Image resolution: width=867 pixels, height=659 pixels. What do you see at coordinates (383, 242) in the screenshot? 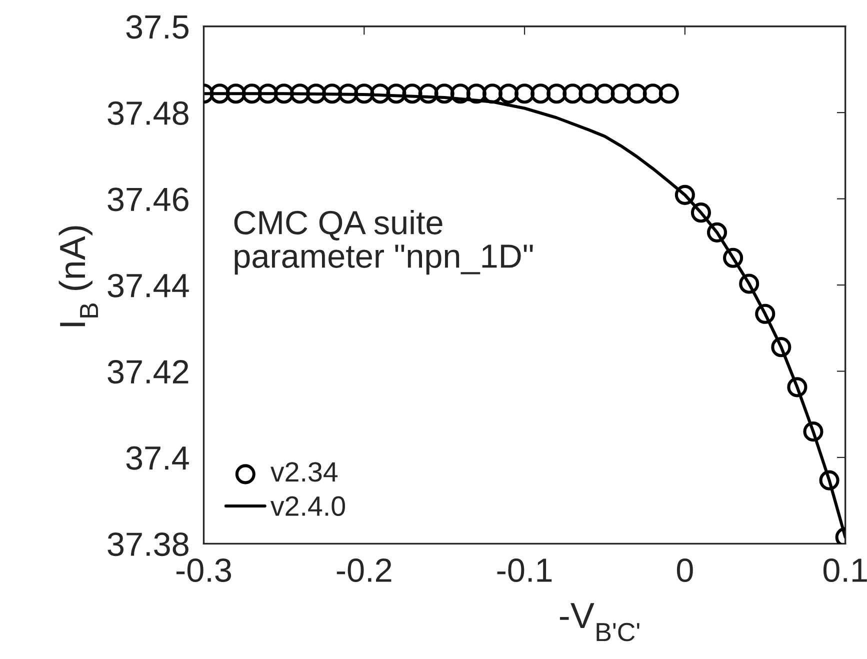
I see `annotation: CMC QA suite parameter "npn_1D"` at bounding box center [383, 242].